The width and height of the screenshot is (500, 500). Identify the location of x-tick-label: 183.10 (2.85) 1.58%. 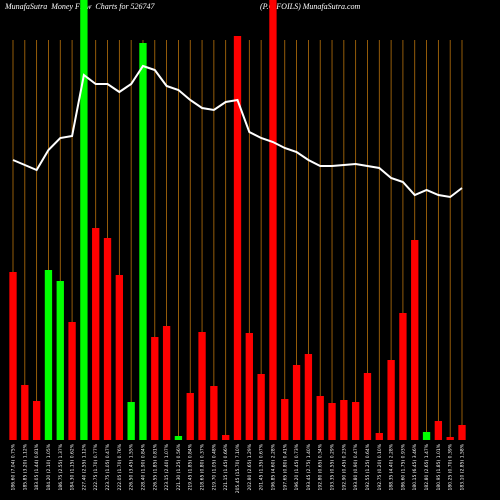
(463, 466).